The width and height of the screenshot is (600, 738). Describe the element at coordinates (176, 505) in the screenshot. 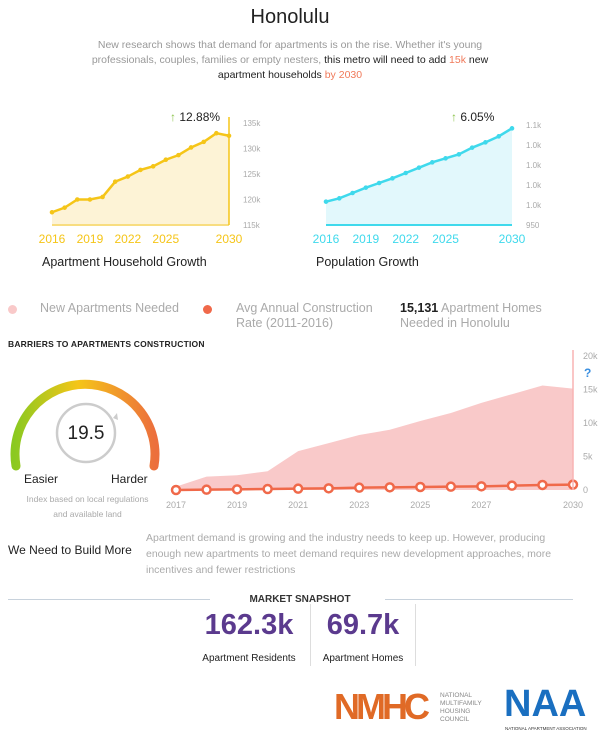

I see `x-tick-label: 2017` at that location.